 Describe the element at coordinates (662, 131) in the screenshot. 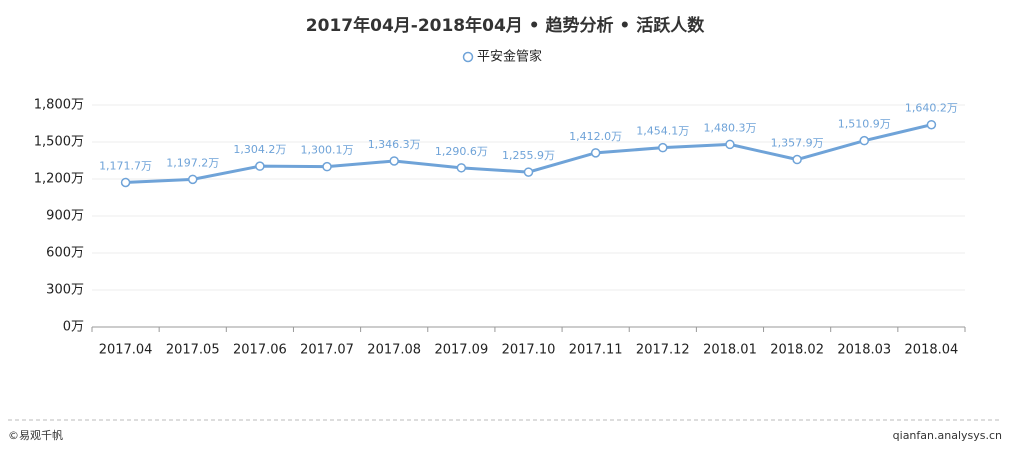

I see `data-label: 1,454.1万` at that location.